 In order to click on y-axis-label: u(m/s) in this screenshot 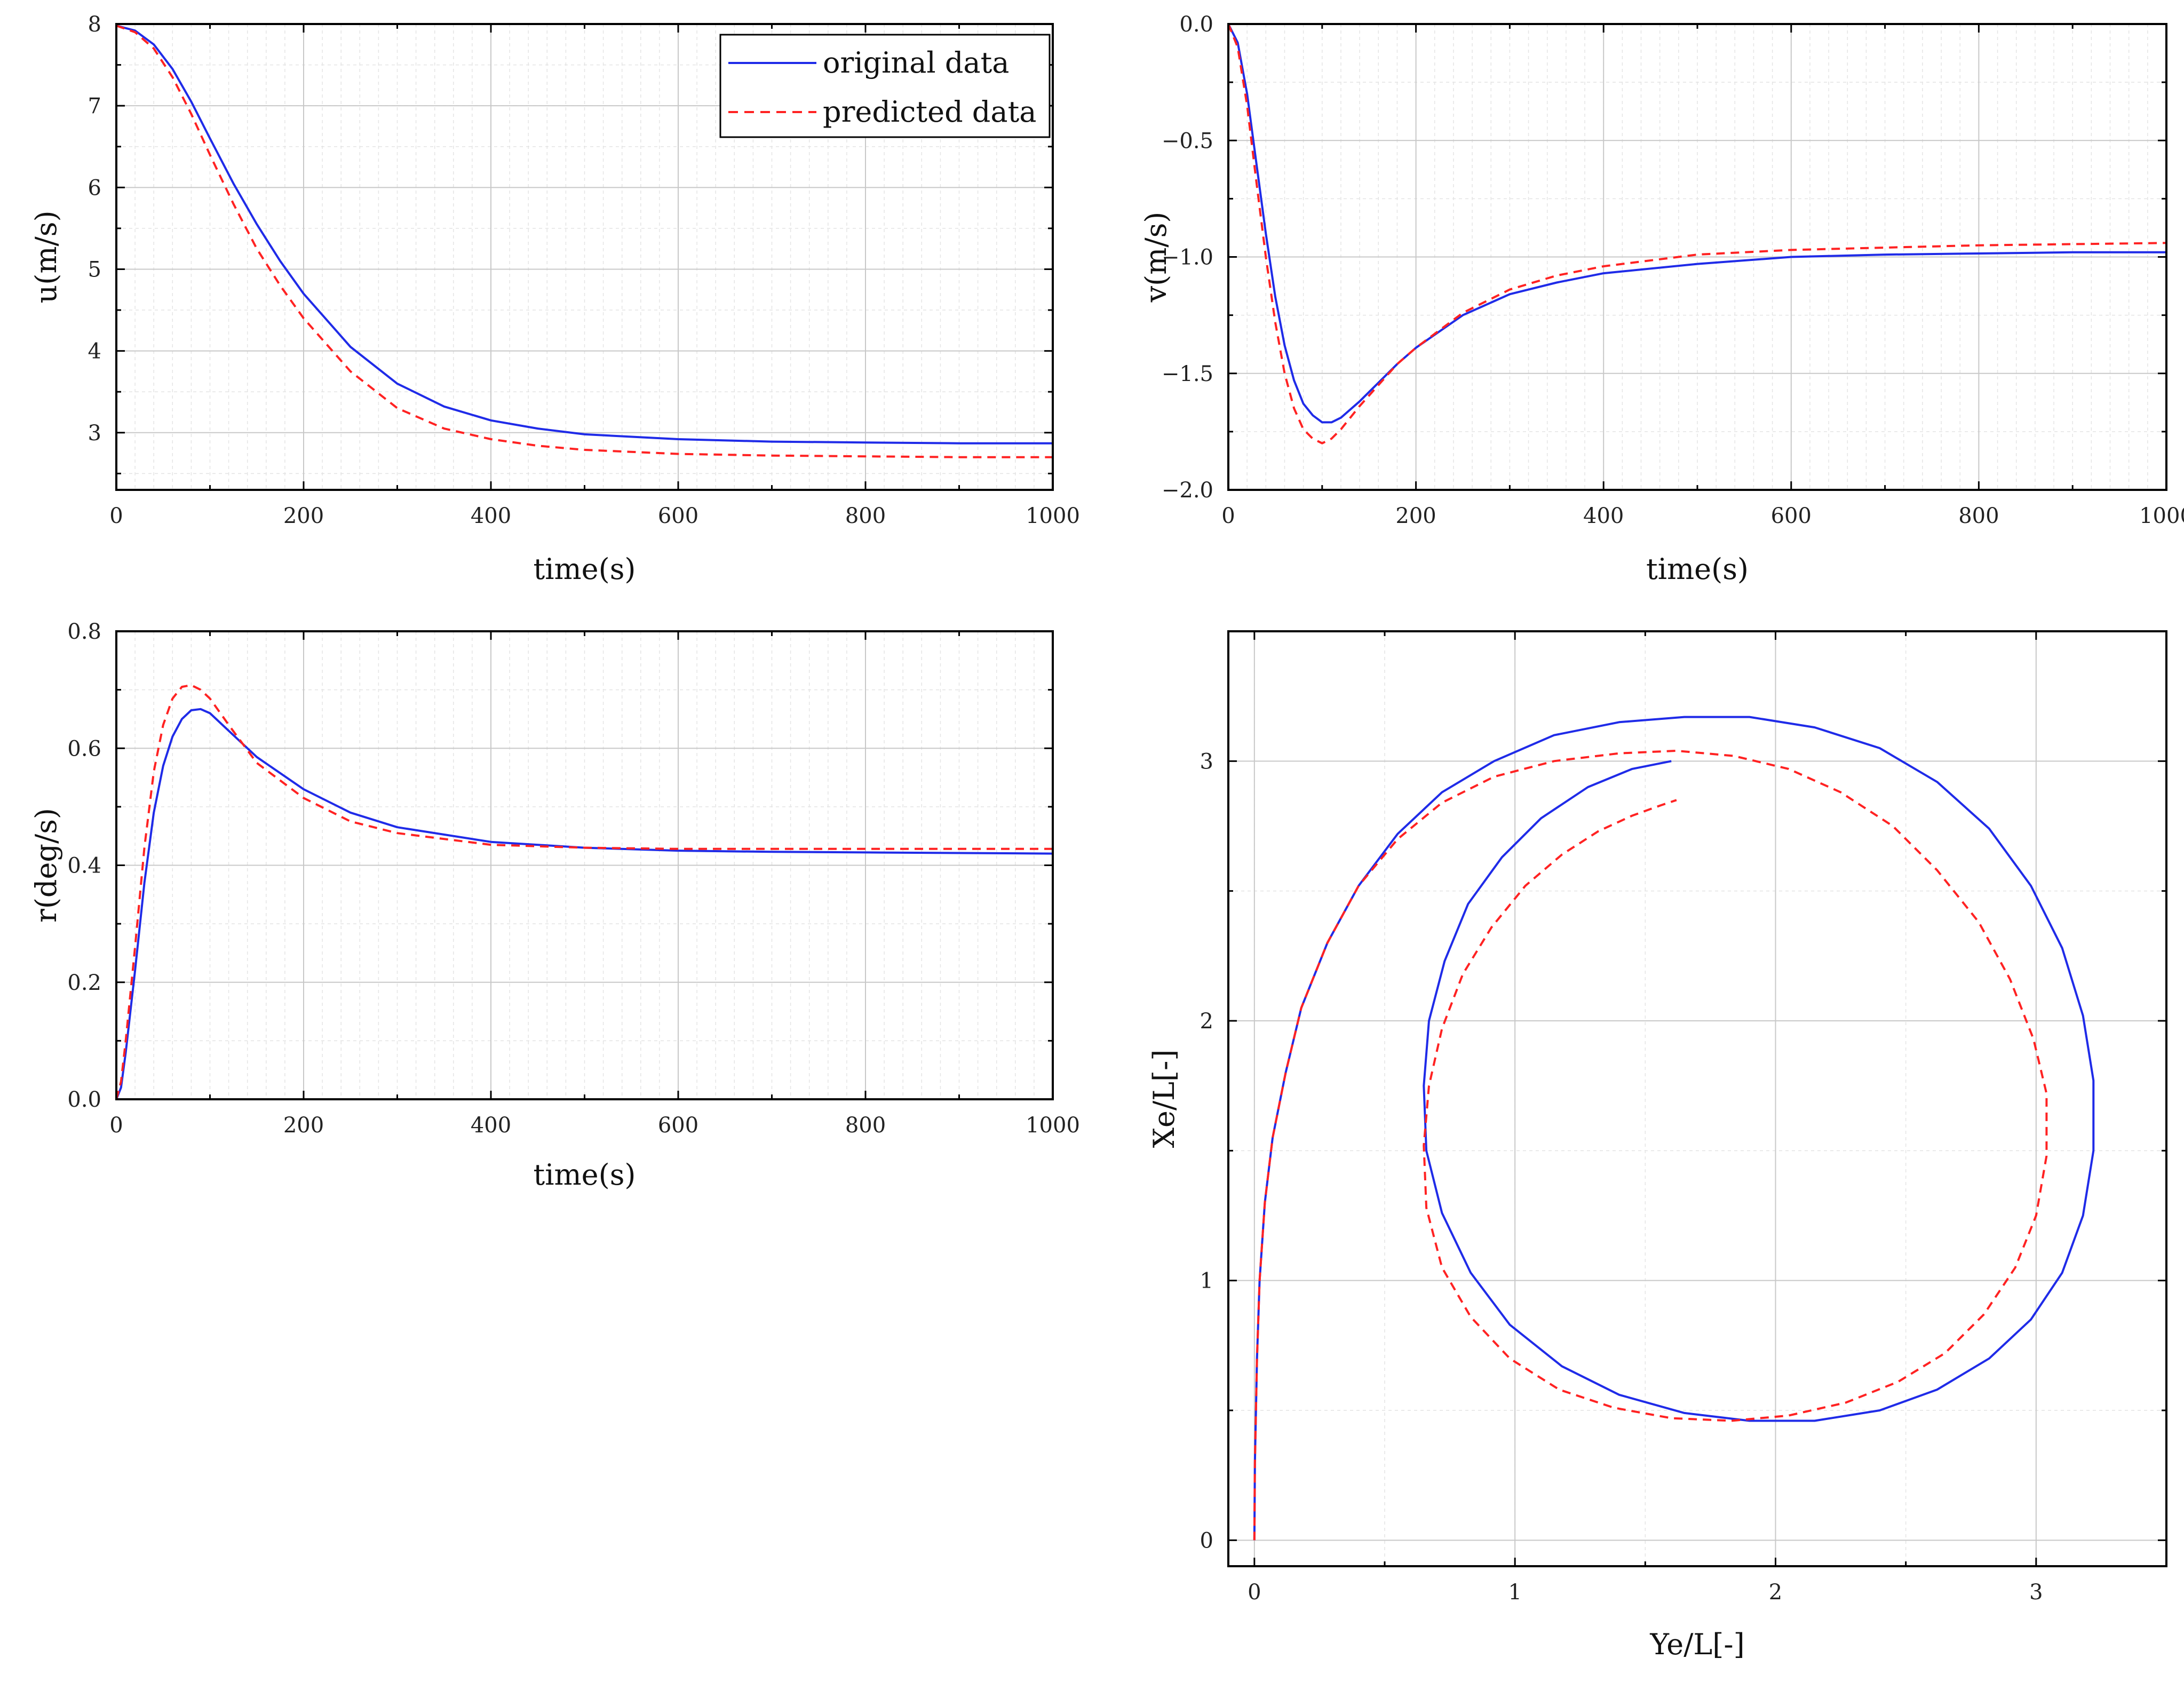, I will do `click(46, 257)`.